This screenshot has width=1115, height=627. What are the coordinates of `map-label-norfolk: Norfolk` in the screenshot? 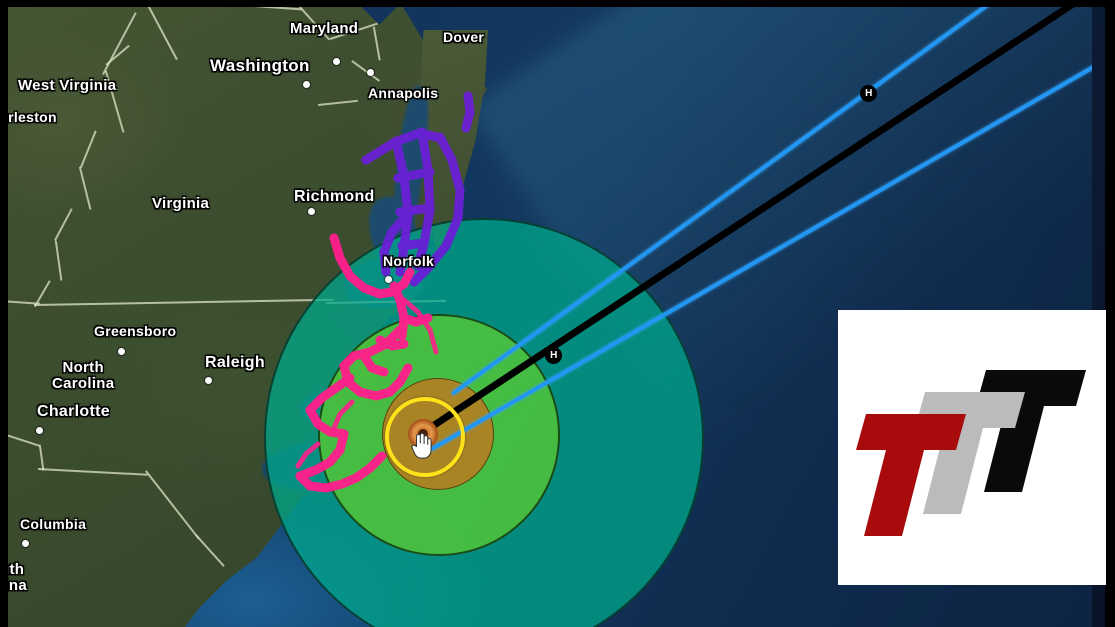 It's located at (409, 261).